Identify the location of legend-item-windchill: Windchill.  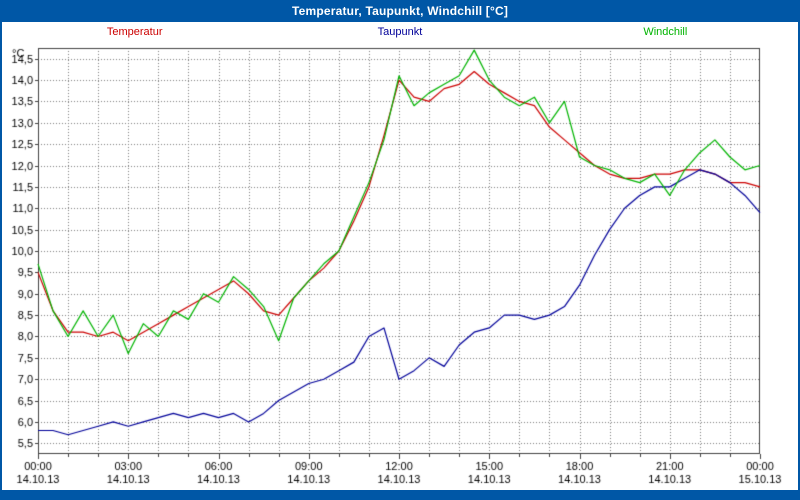
(665, 32).